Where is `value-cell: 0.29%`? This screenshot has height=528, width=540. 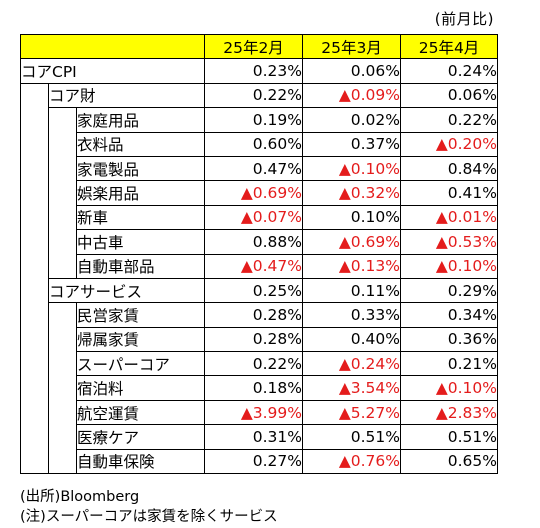 value-cell: 0.29% is located at coordinates (449, 291).